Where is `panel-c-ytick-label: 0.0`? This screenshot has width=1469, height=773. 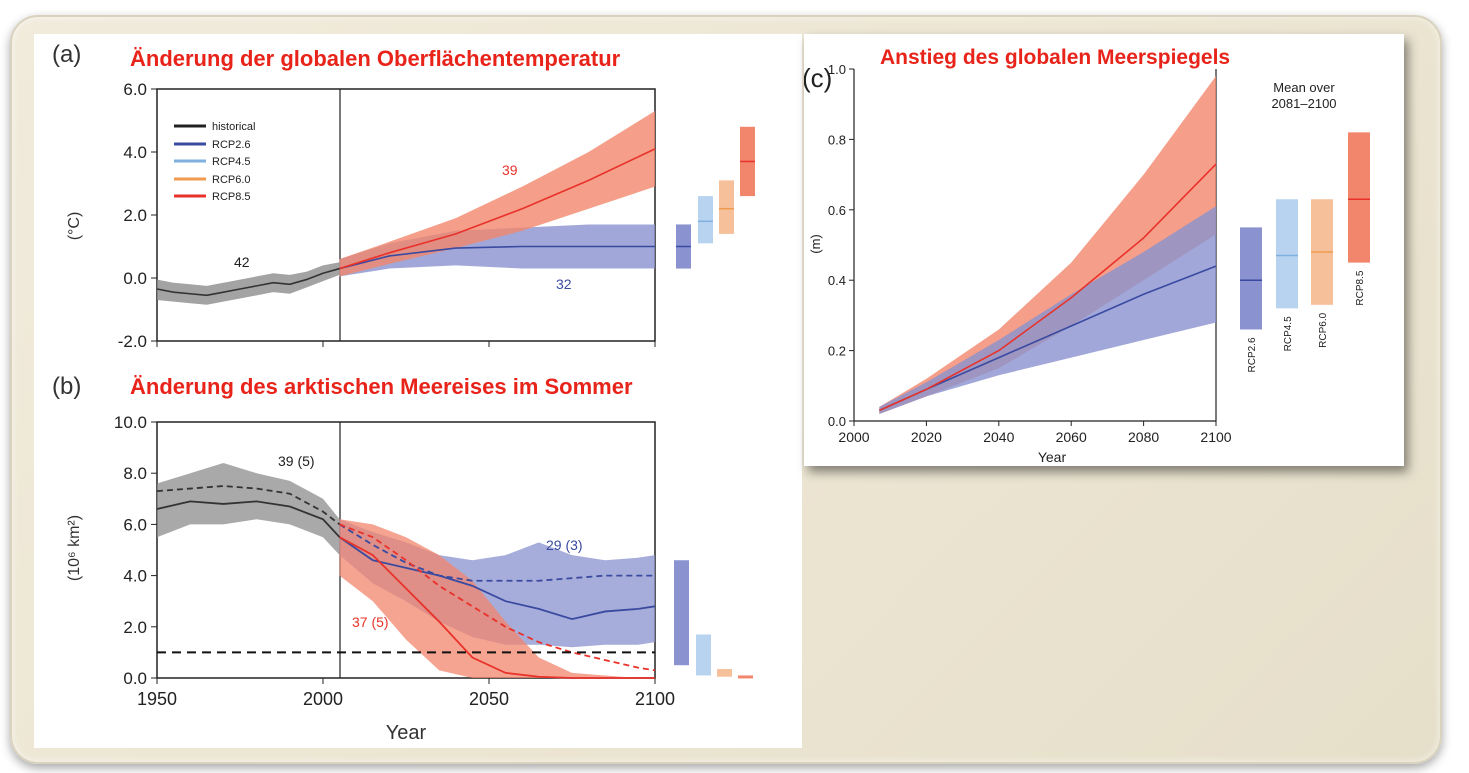 panel-c-ytick-label: 0.0 is located at coordinates (837, 421).